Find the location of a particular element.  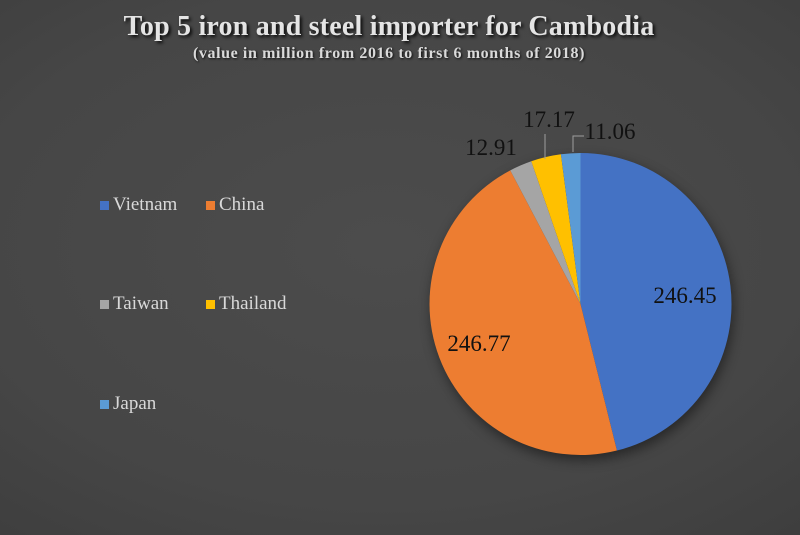

legend-swatch-japan-icon is located at coordinates (104, 404).